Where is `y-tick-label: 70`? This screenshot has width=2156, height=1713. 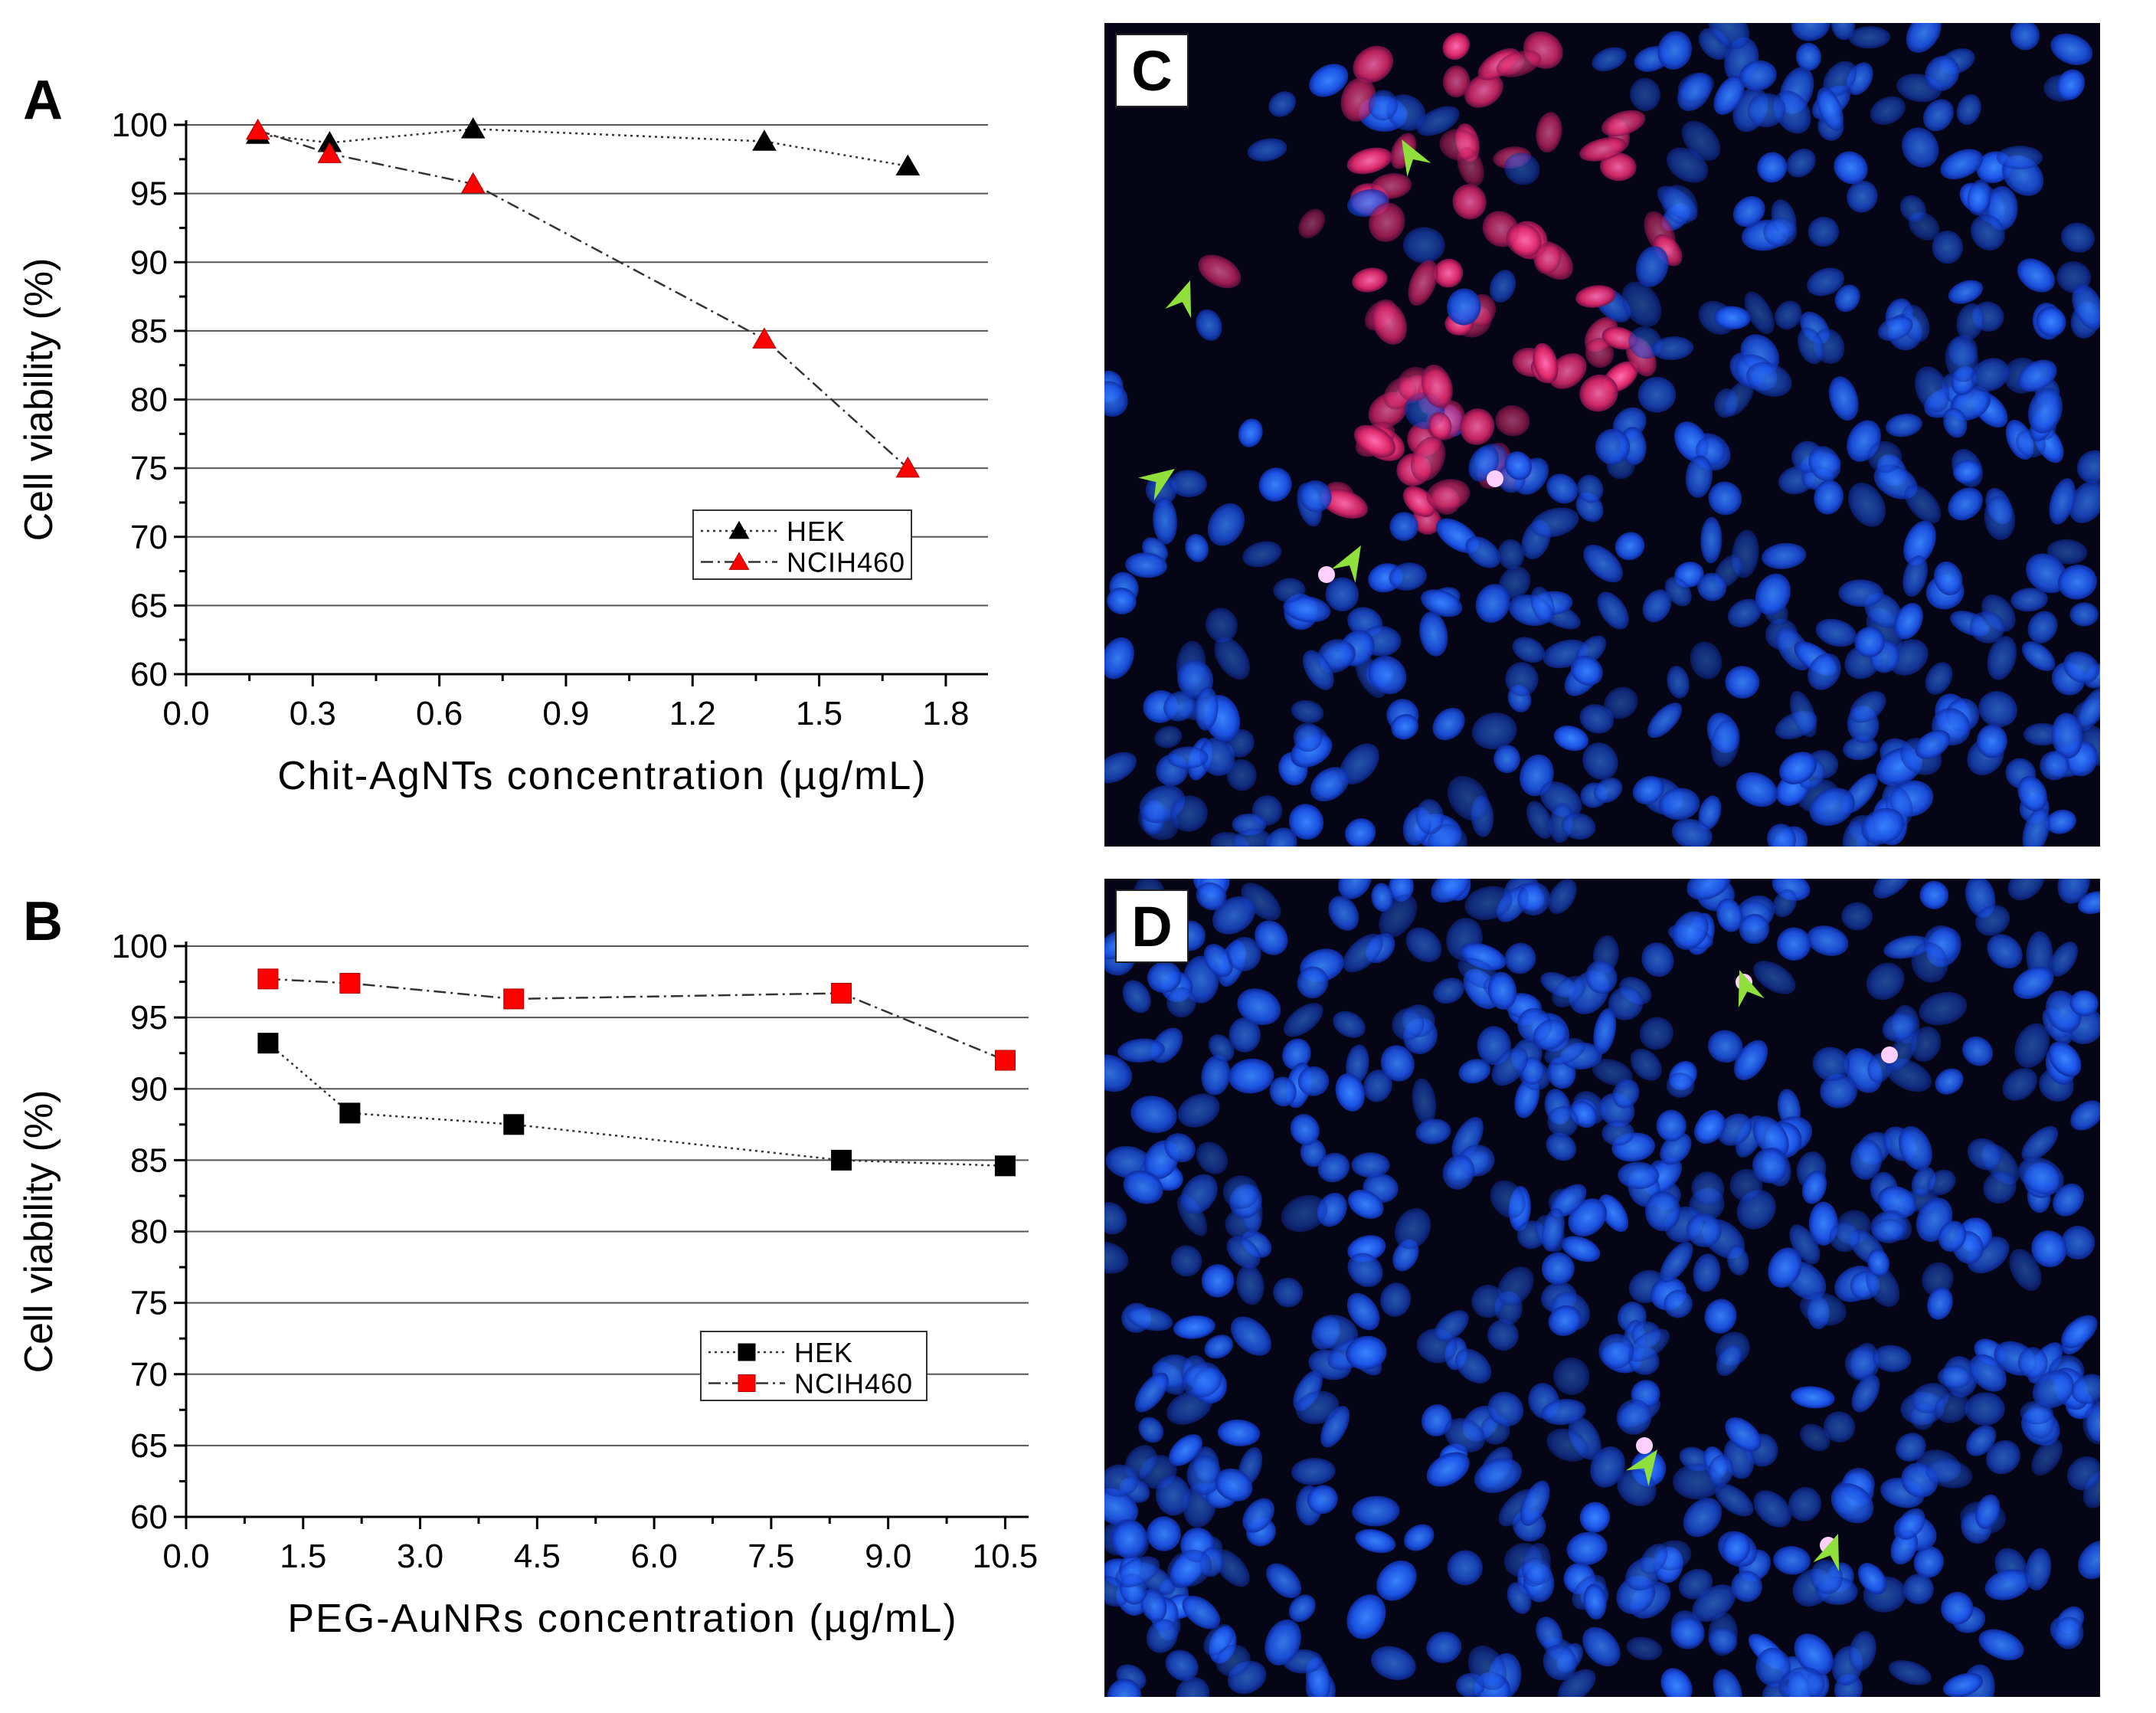 y-tick-label: 70 is located at coordinates (149, 537).